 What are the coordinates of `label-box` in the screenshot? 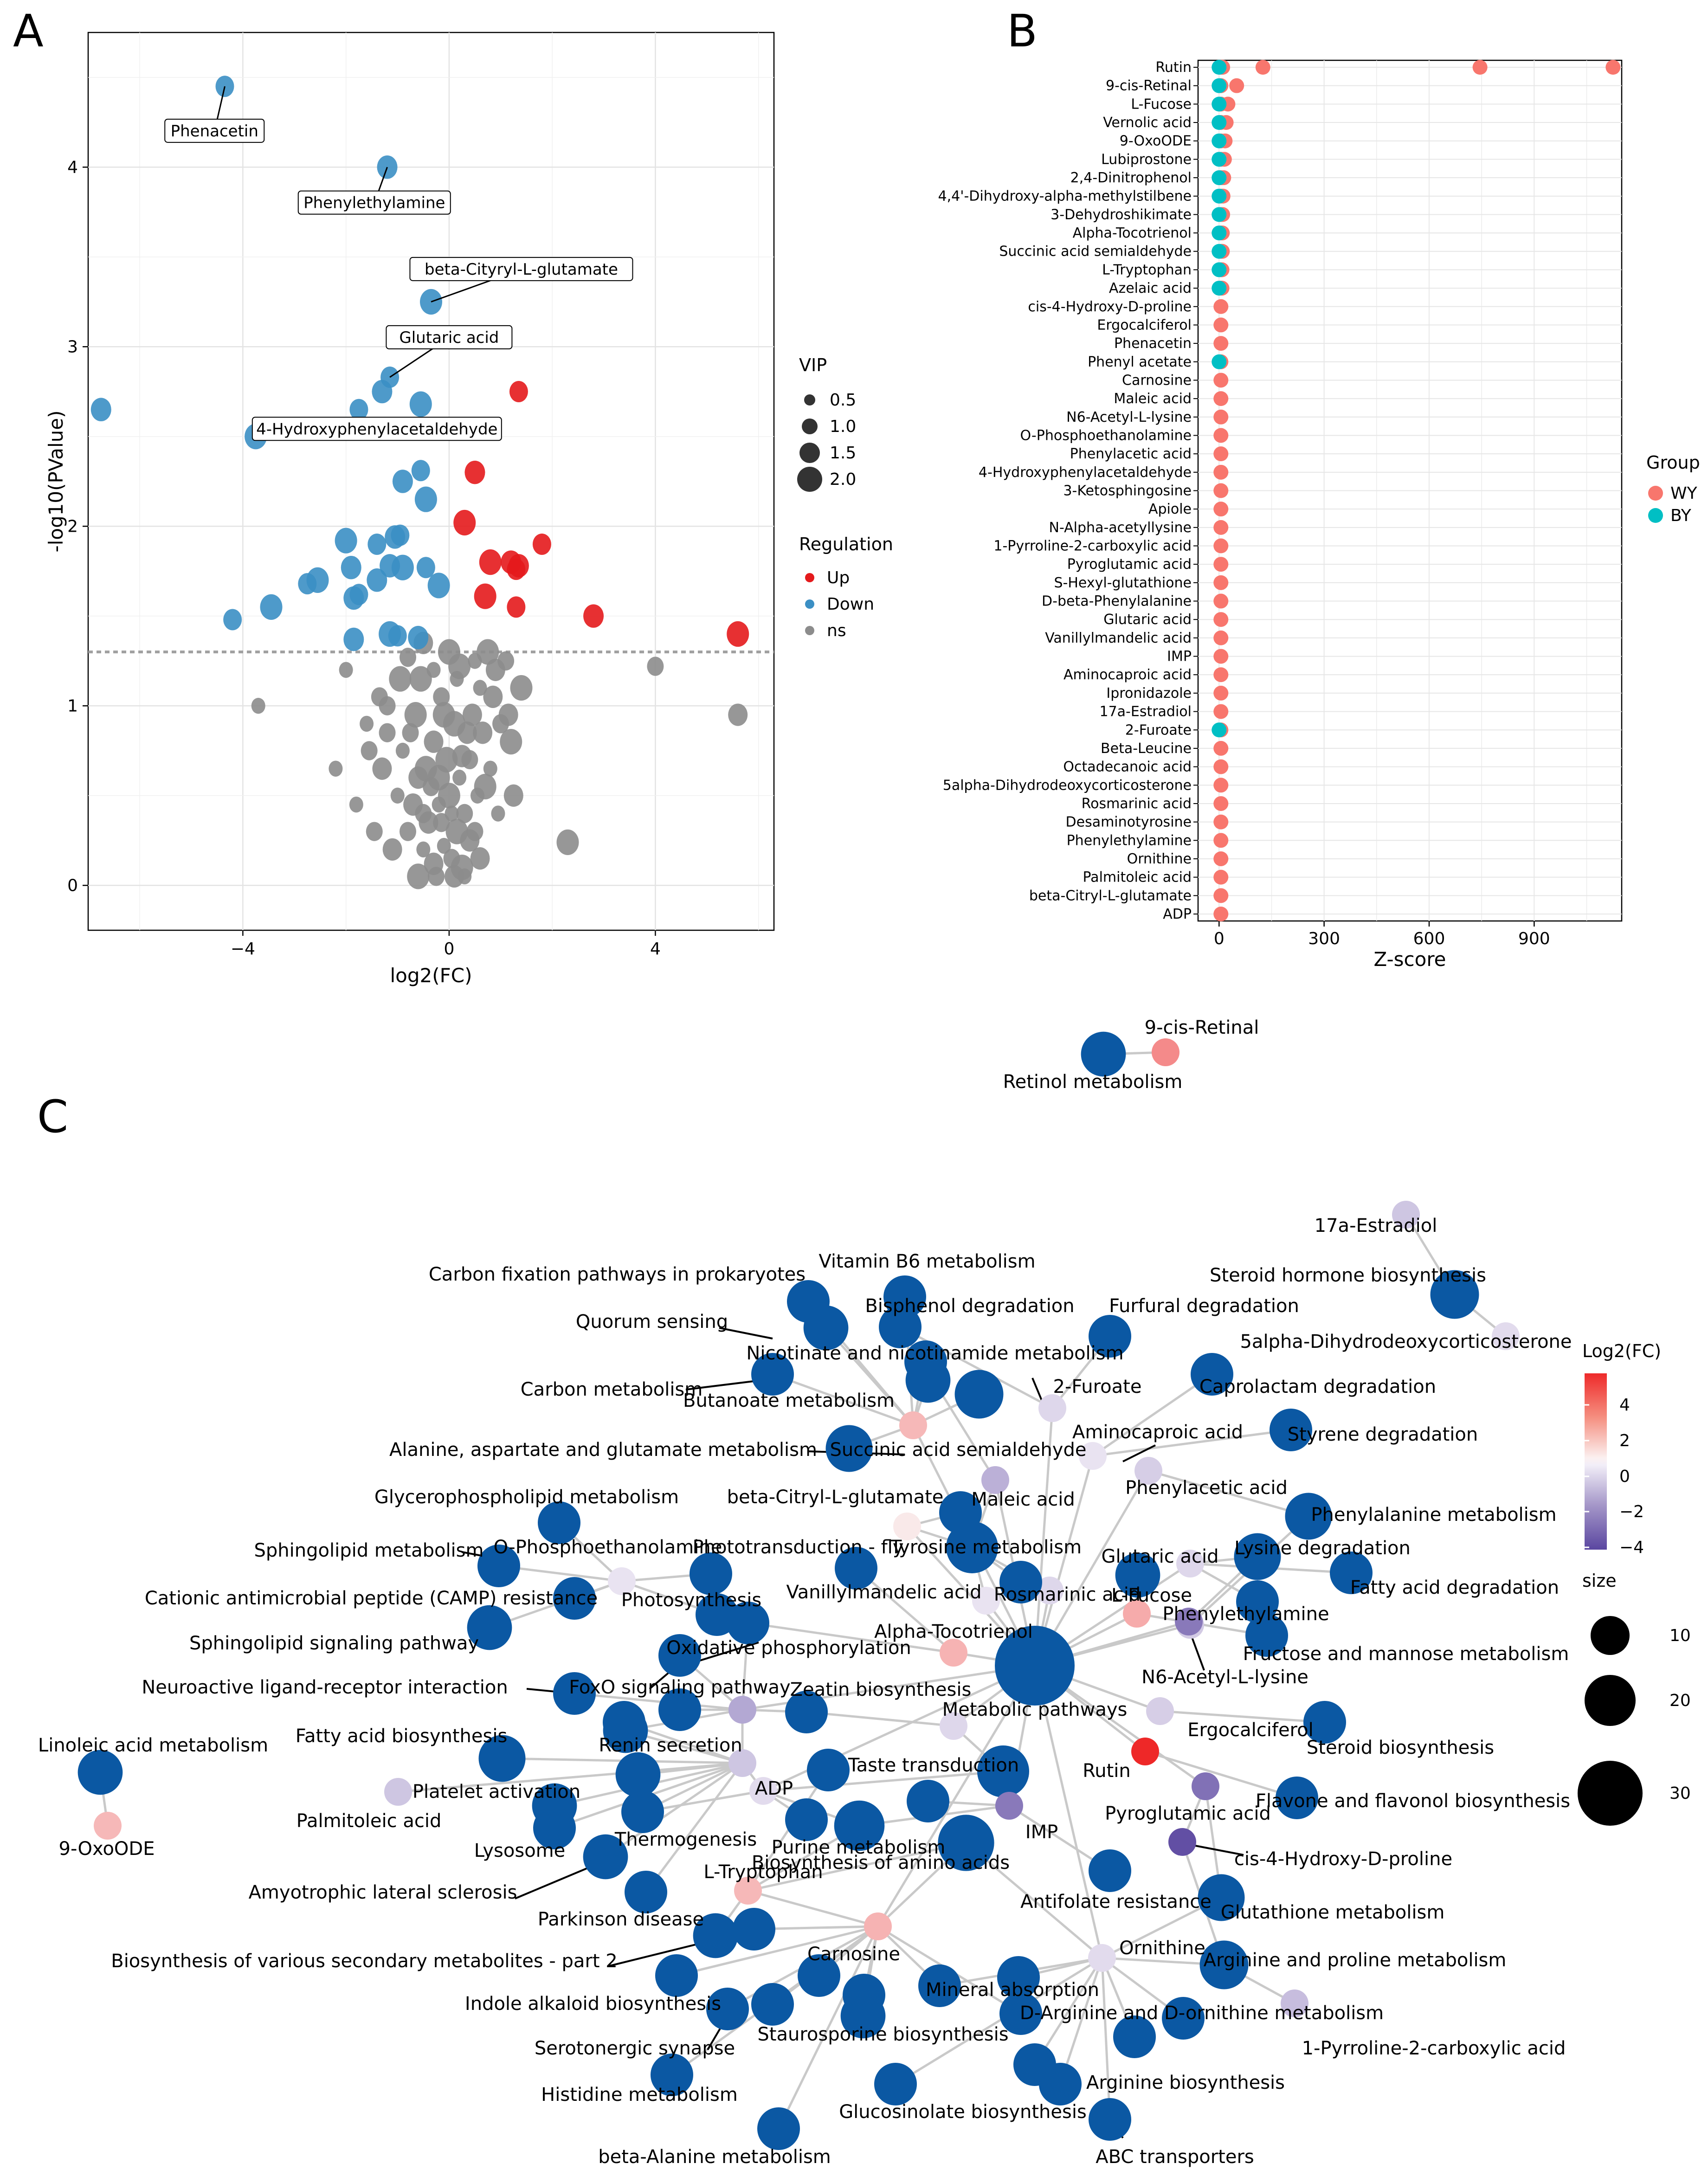 It's located at (374, 202).